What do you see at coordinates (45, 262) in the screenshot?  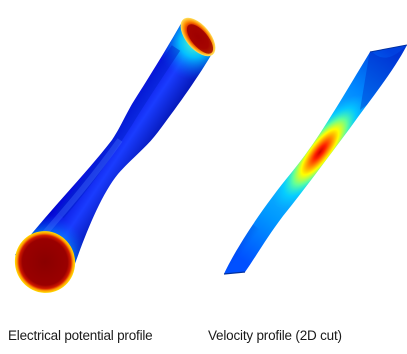 I see `tube-bottom-cap` at bounding box center [45, 262].